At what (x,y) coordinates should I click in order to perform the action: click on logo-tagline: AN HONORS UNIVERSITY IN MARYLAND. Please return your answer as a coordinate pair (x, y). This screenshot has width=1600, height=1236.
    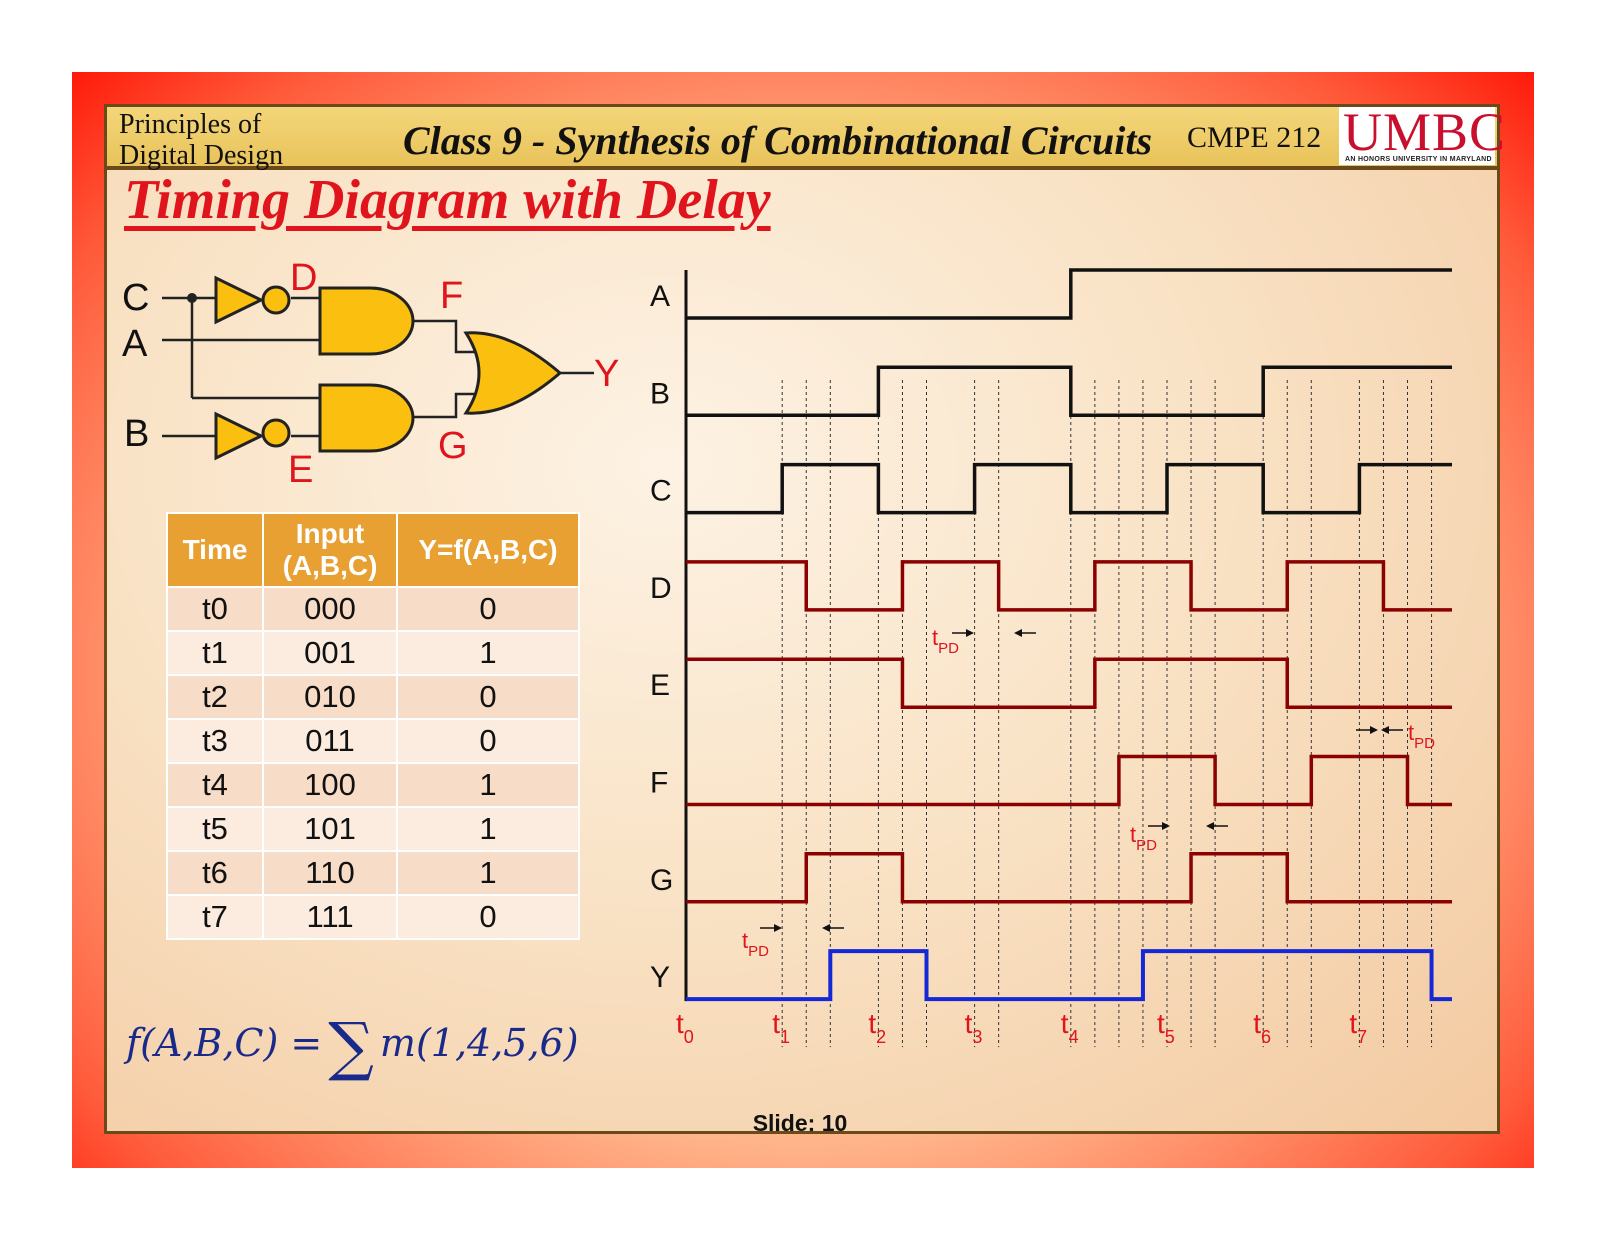
    Looking at the image, I should click on (1418, 159).